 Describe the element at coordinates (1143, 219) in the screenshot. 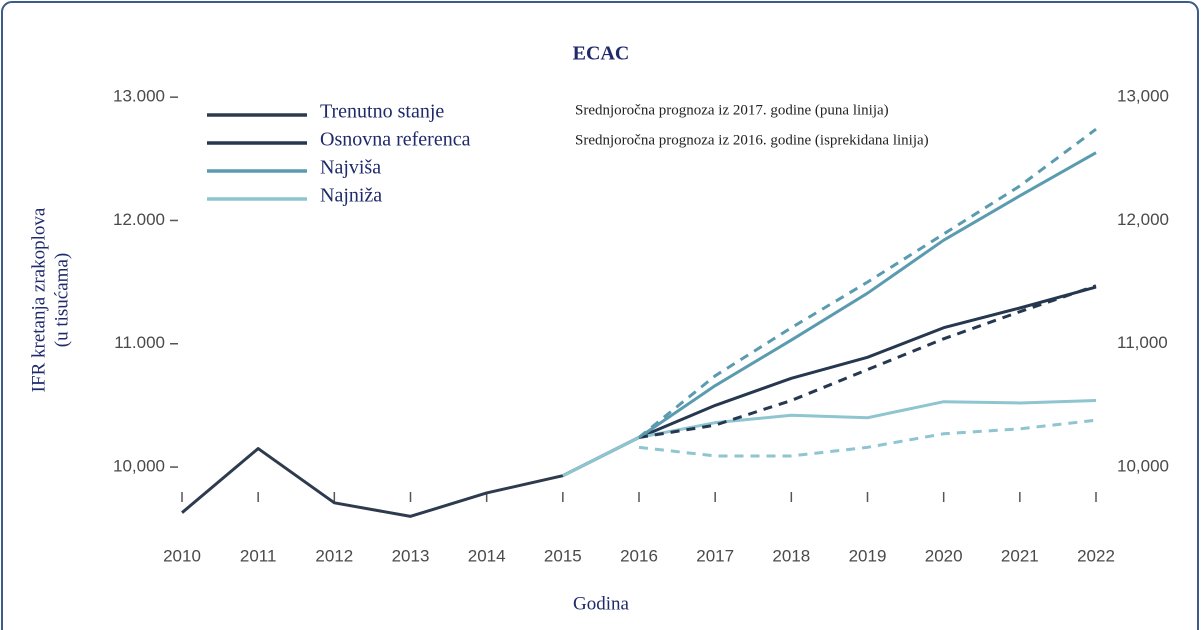

I see `y2-tick-label: 12,000` at that location.